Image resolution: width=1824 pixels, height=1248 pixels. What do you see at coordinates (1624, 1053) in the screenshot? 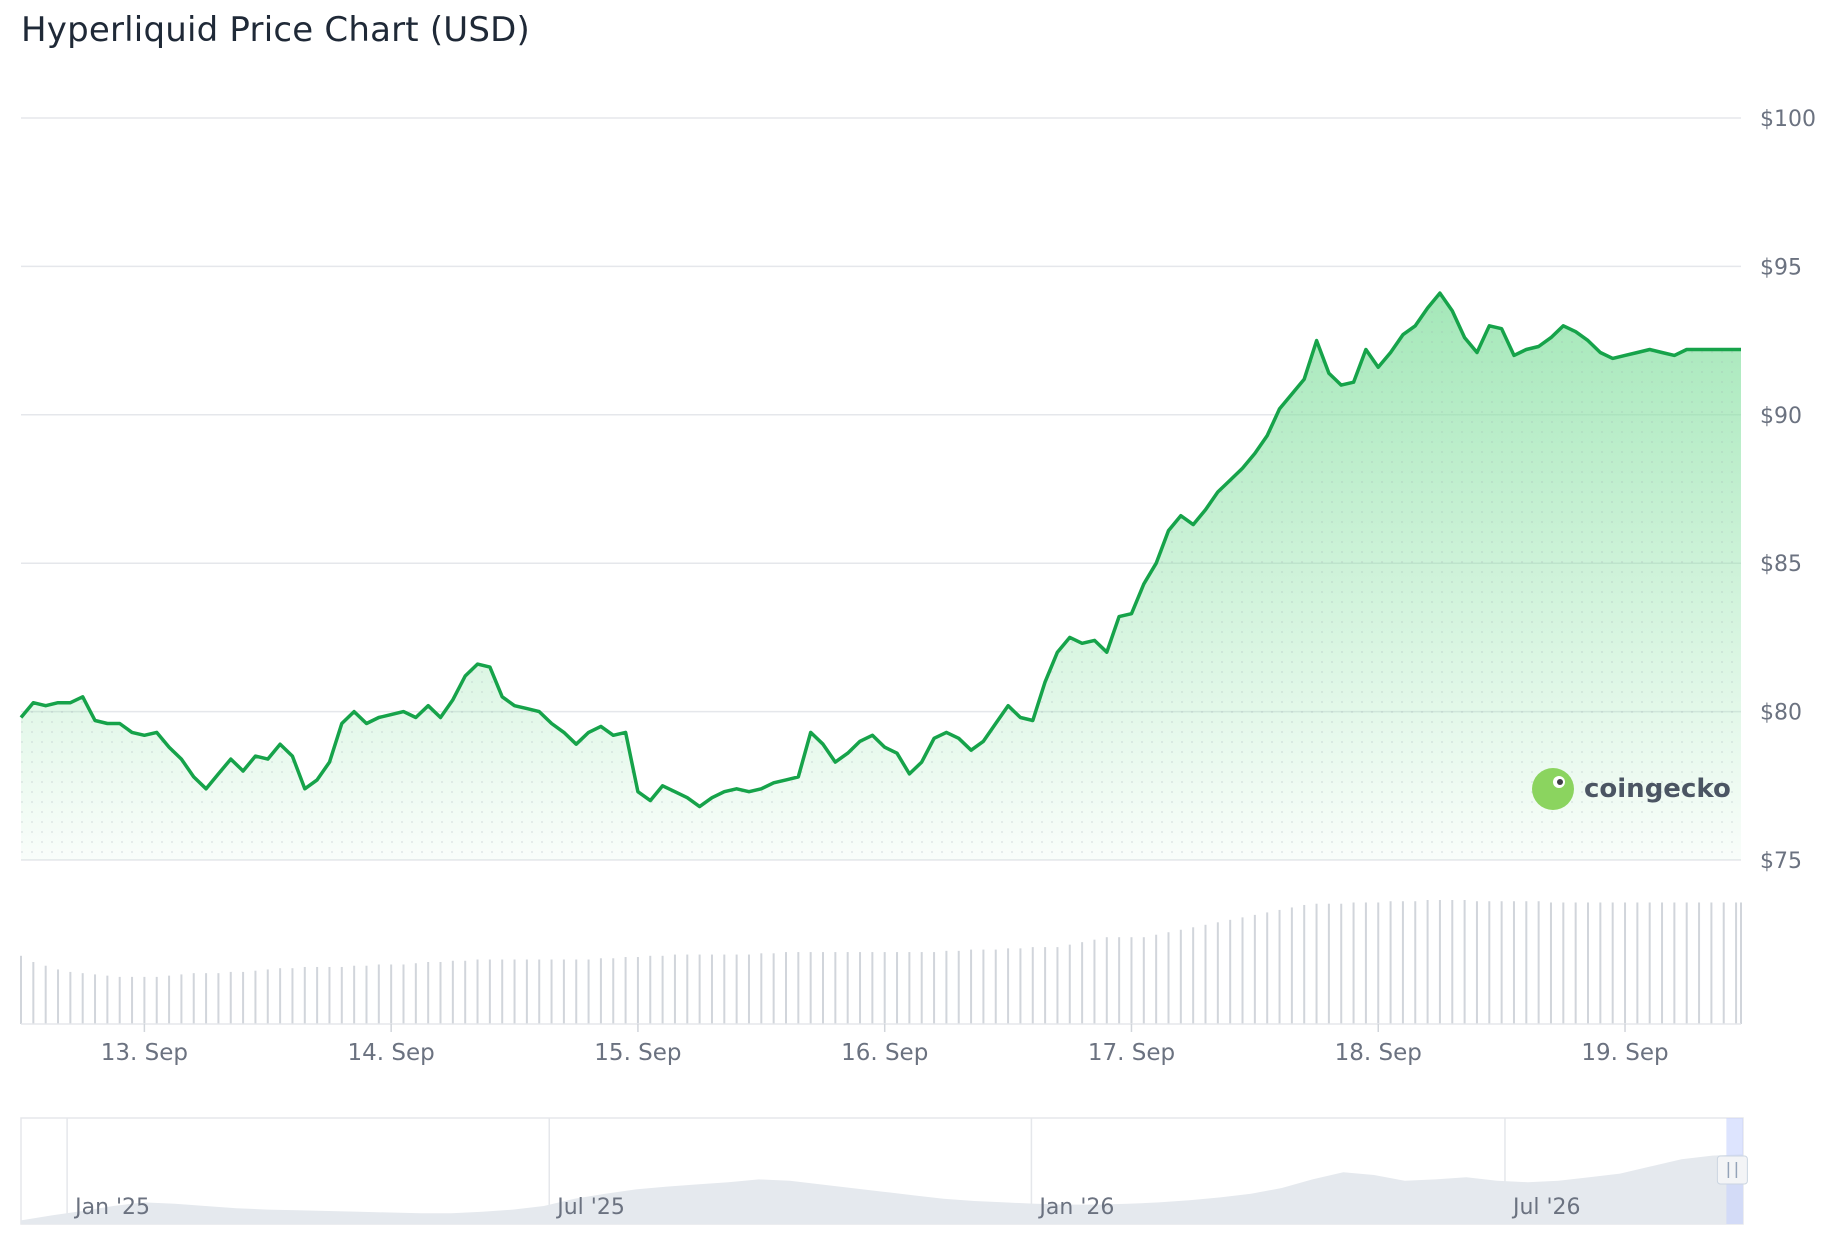
I see `x-tick-label: 19. Sep` at bounding box center [1624, 1053].